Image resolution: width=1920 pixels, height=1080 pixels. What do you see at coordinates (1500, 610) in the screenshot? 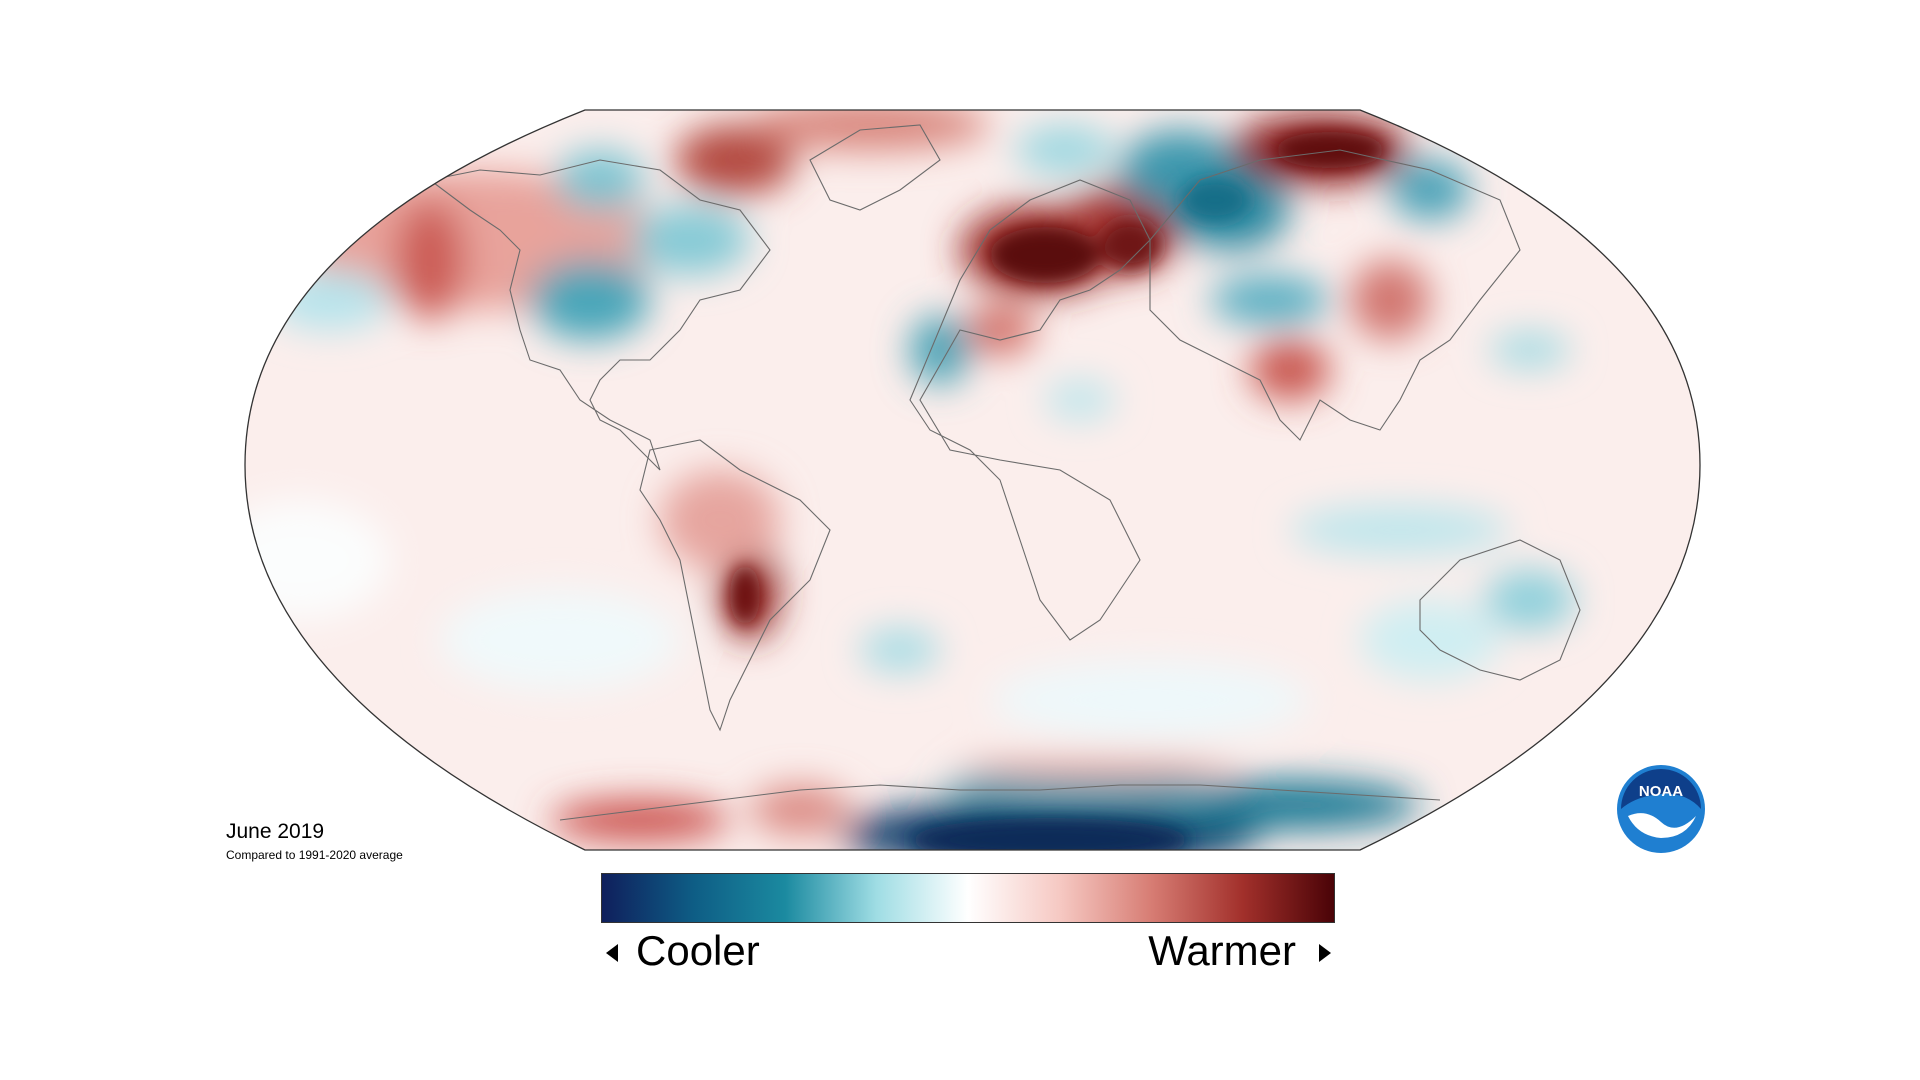
I see `australia-outline` at bounding box center [1500, 610].